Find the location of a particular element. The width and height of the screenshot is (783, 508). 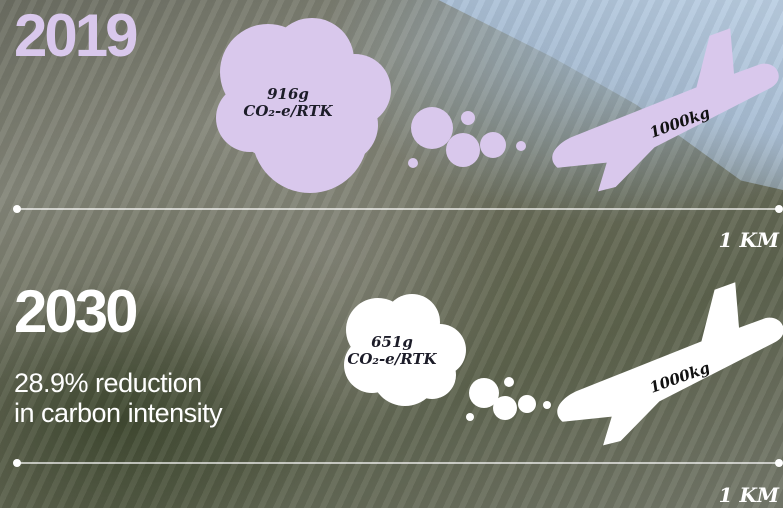

distance-label-2030: 1 KM is located at coordinates (748, 495).